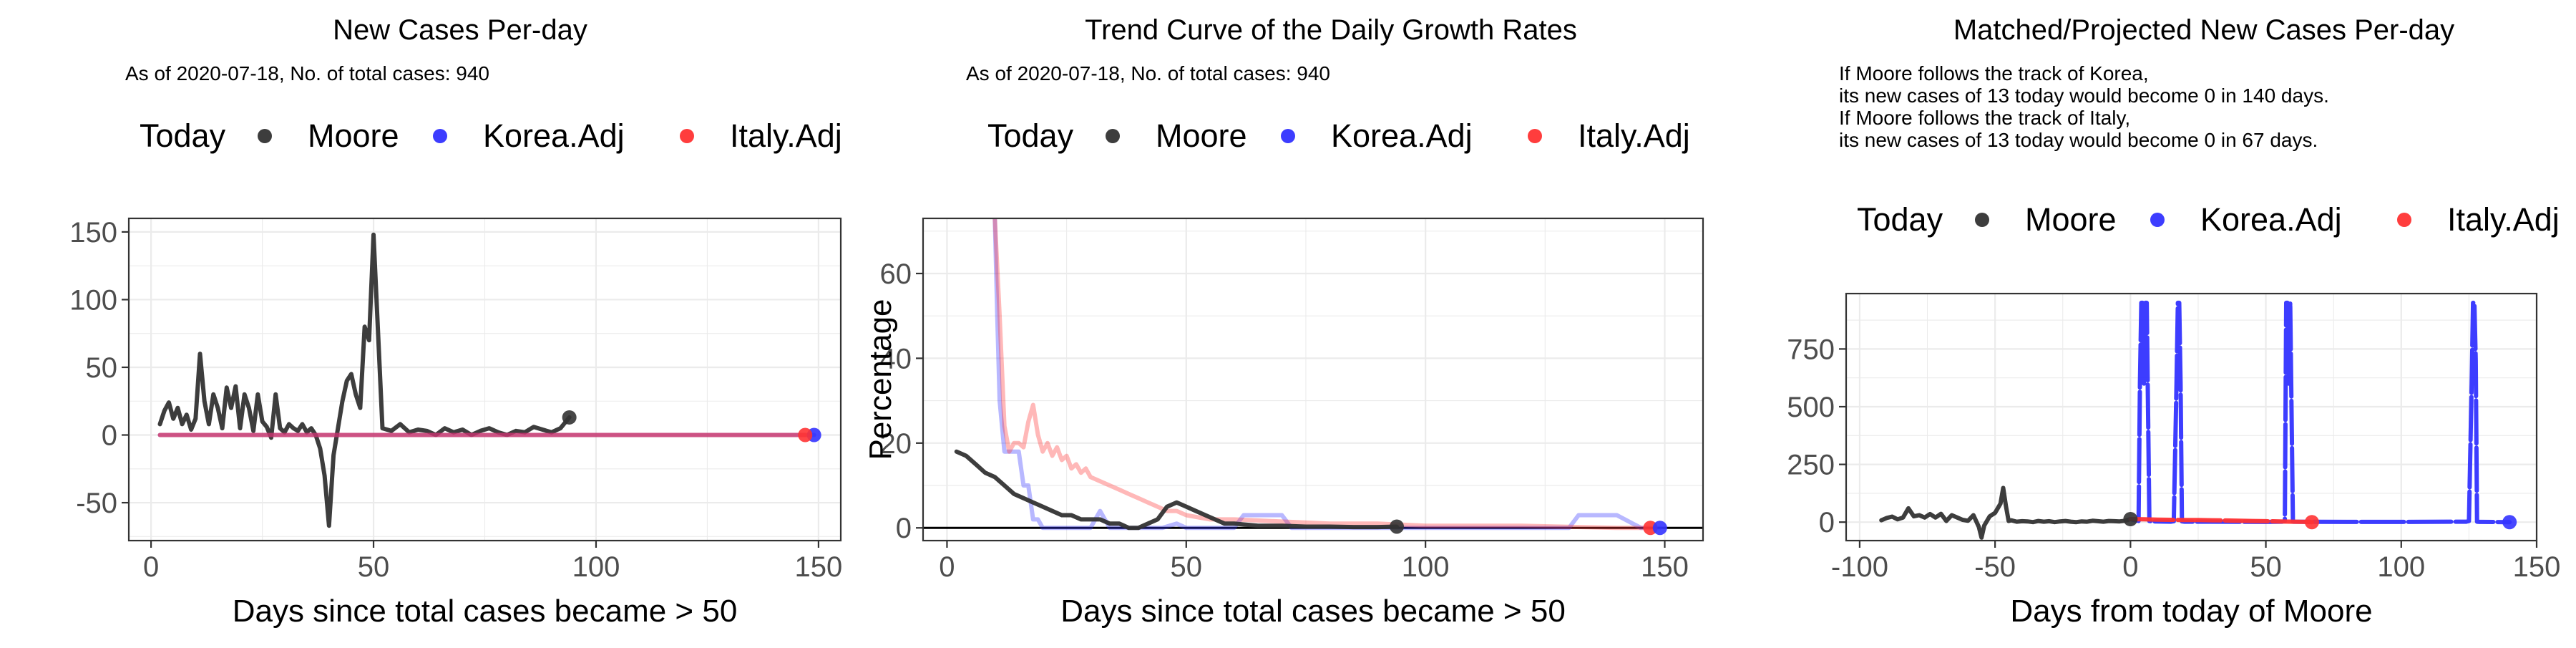 This screenshot has height=648, width=2576. Describe the element at coordinates (2191, 612) in the screenshot. I see `x-axis-label: Days from today of Moore` at that location.